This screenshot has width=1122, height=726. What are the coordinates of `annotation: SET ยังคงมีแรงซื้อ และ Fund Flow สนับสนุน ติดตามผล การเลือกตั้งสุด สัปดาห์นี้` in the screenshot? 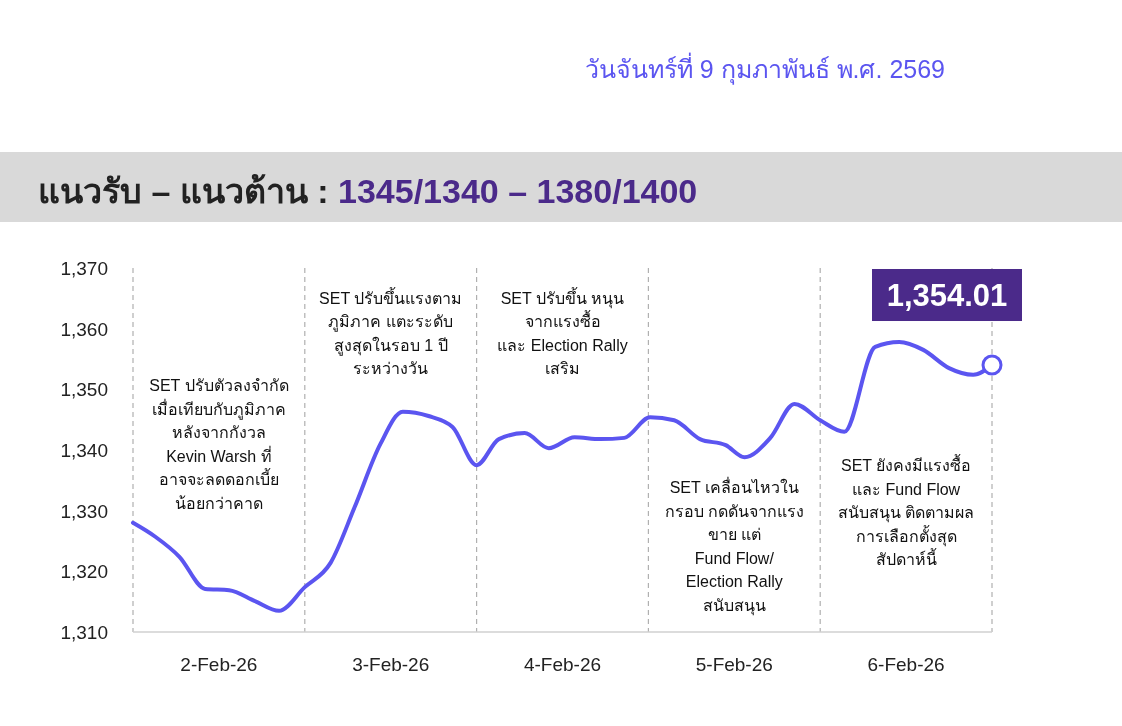 It's located at (906, 511).